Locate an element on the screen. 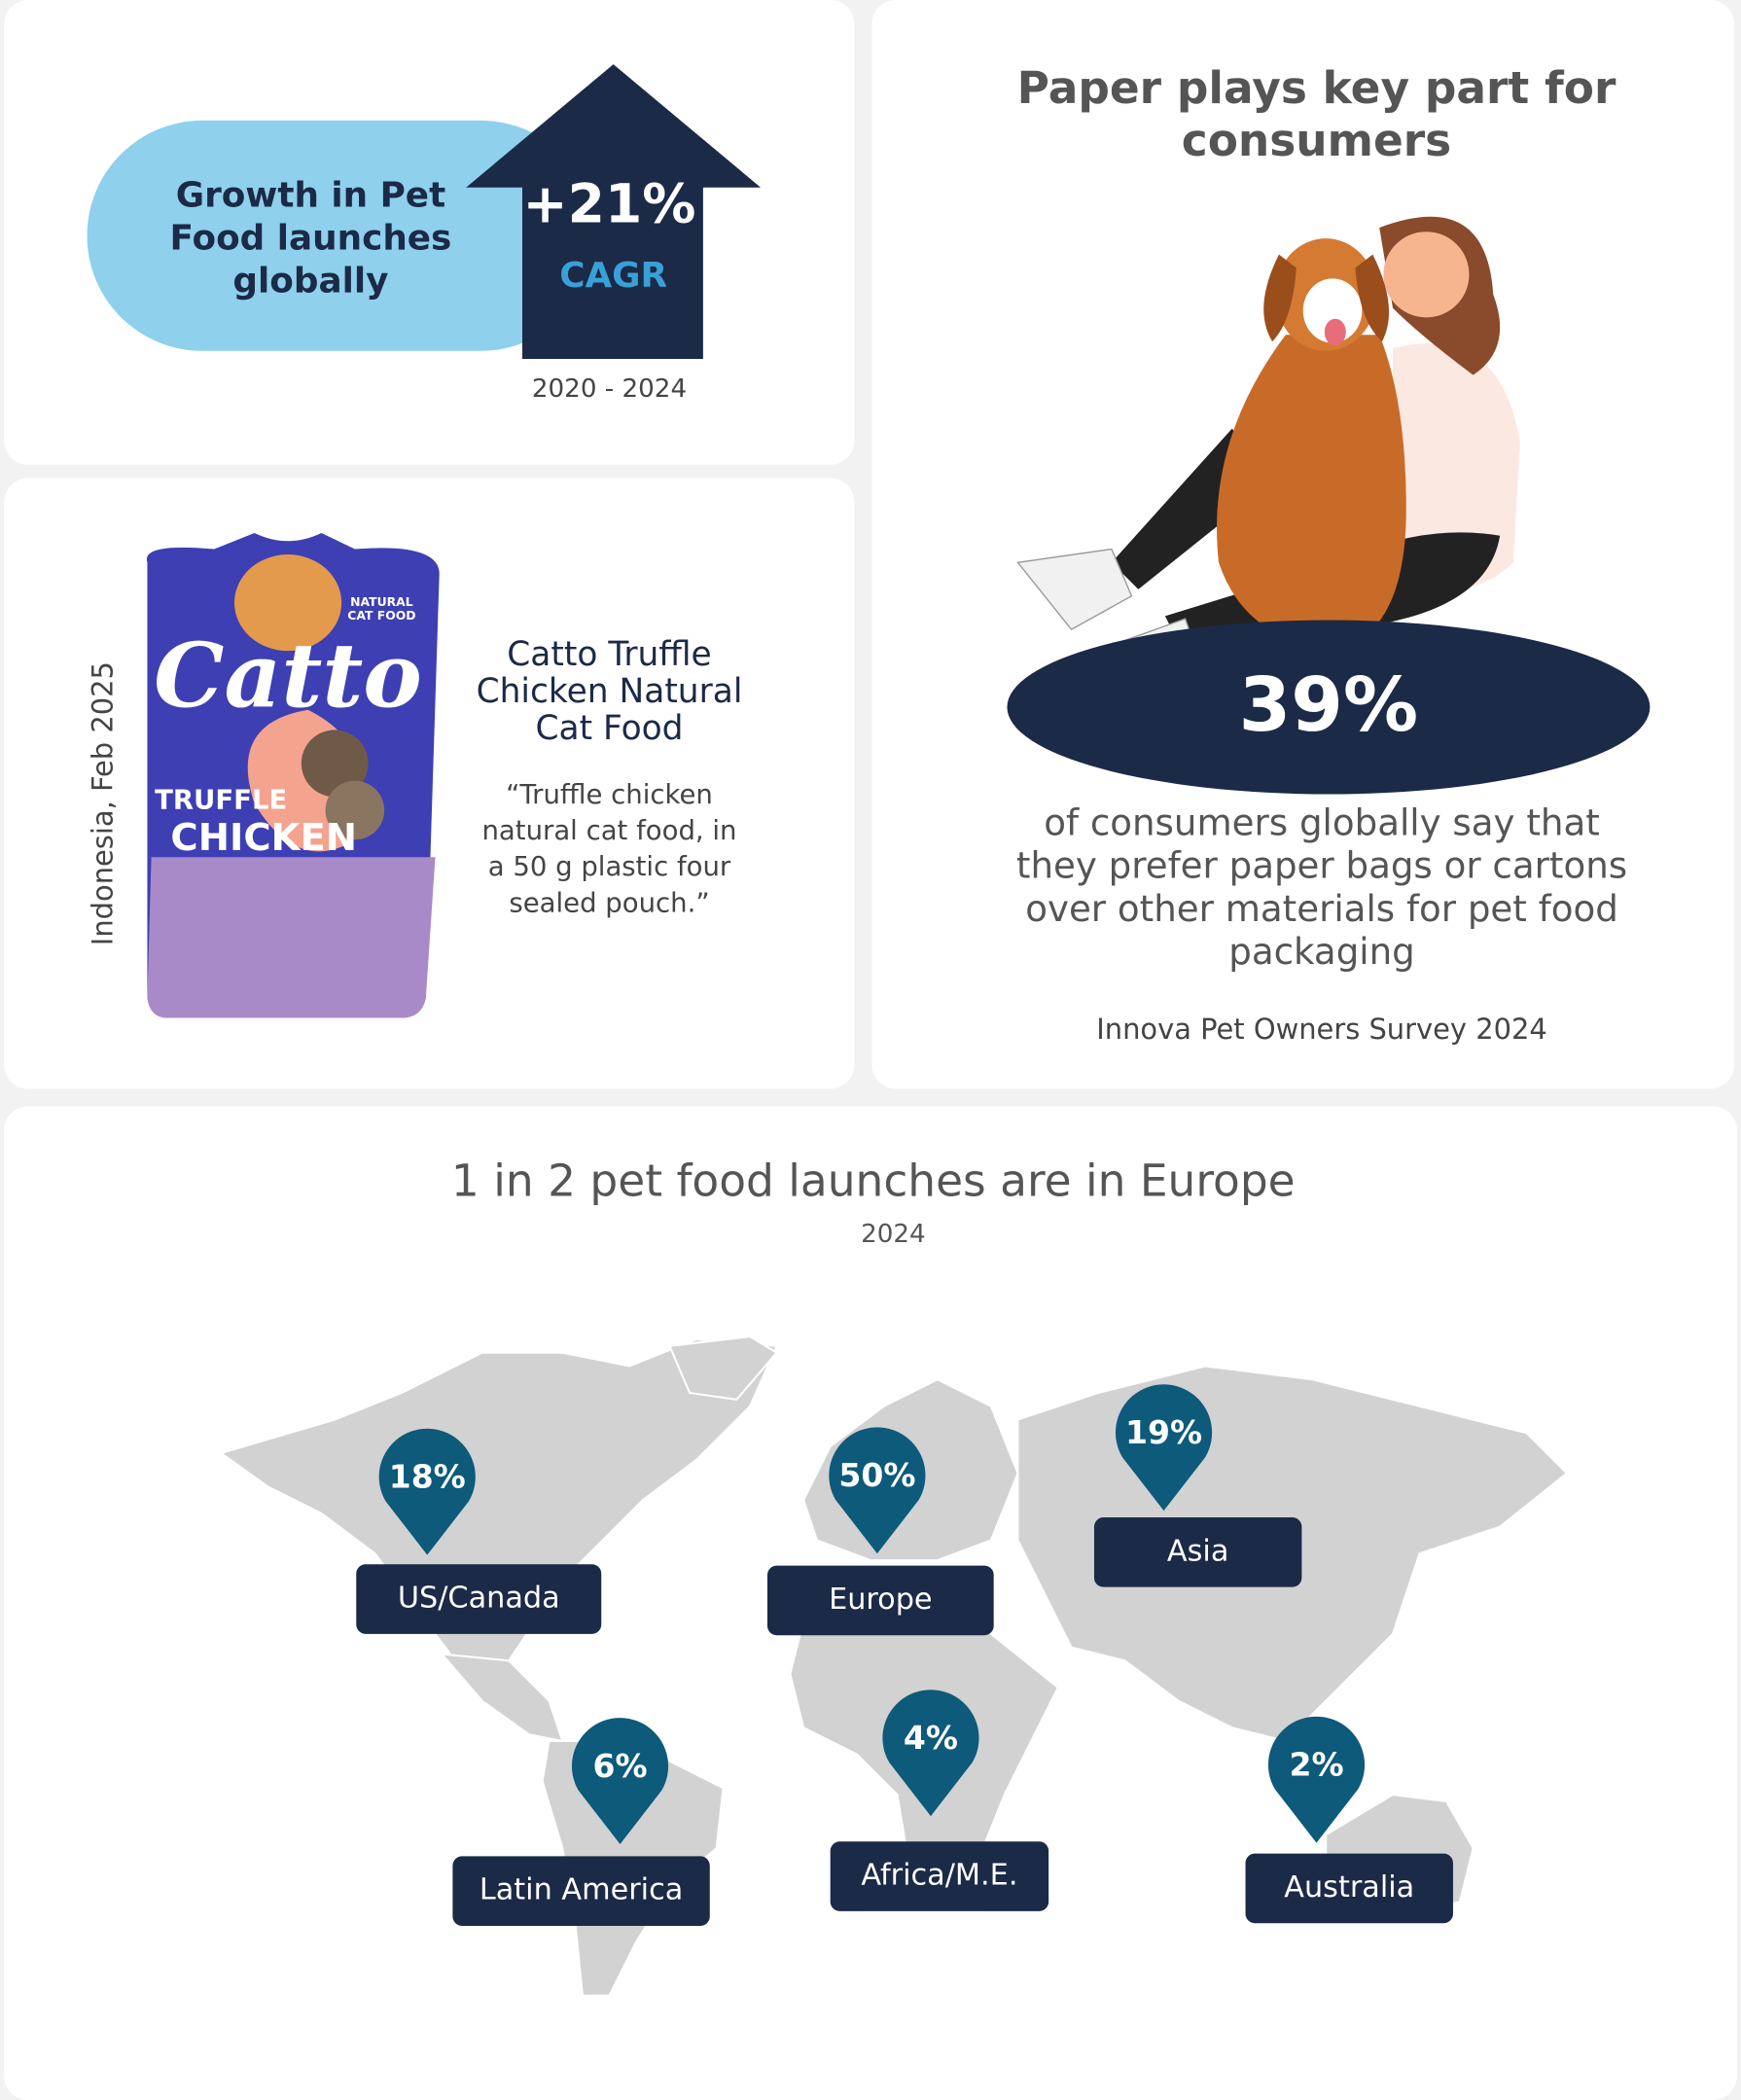  paper-title: Paper plays key part for is located at coordinates (1317, 88).